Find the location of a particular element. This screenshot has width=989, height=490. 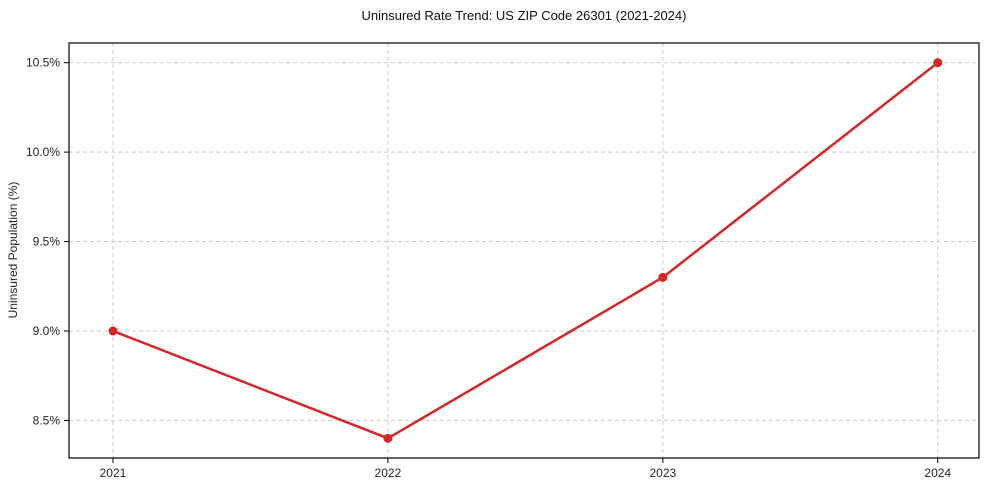

x-tick-label: 2024 is located at coordinates (937, 473).